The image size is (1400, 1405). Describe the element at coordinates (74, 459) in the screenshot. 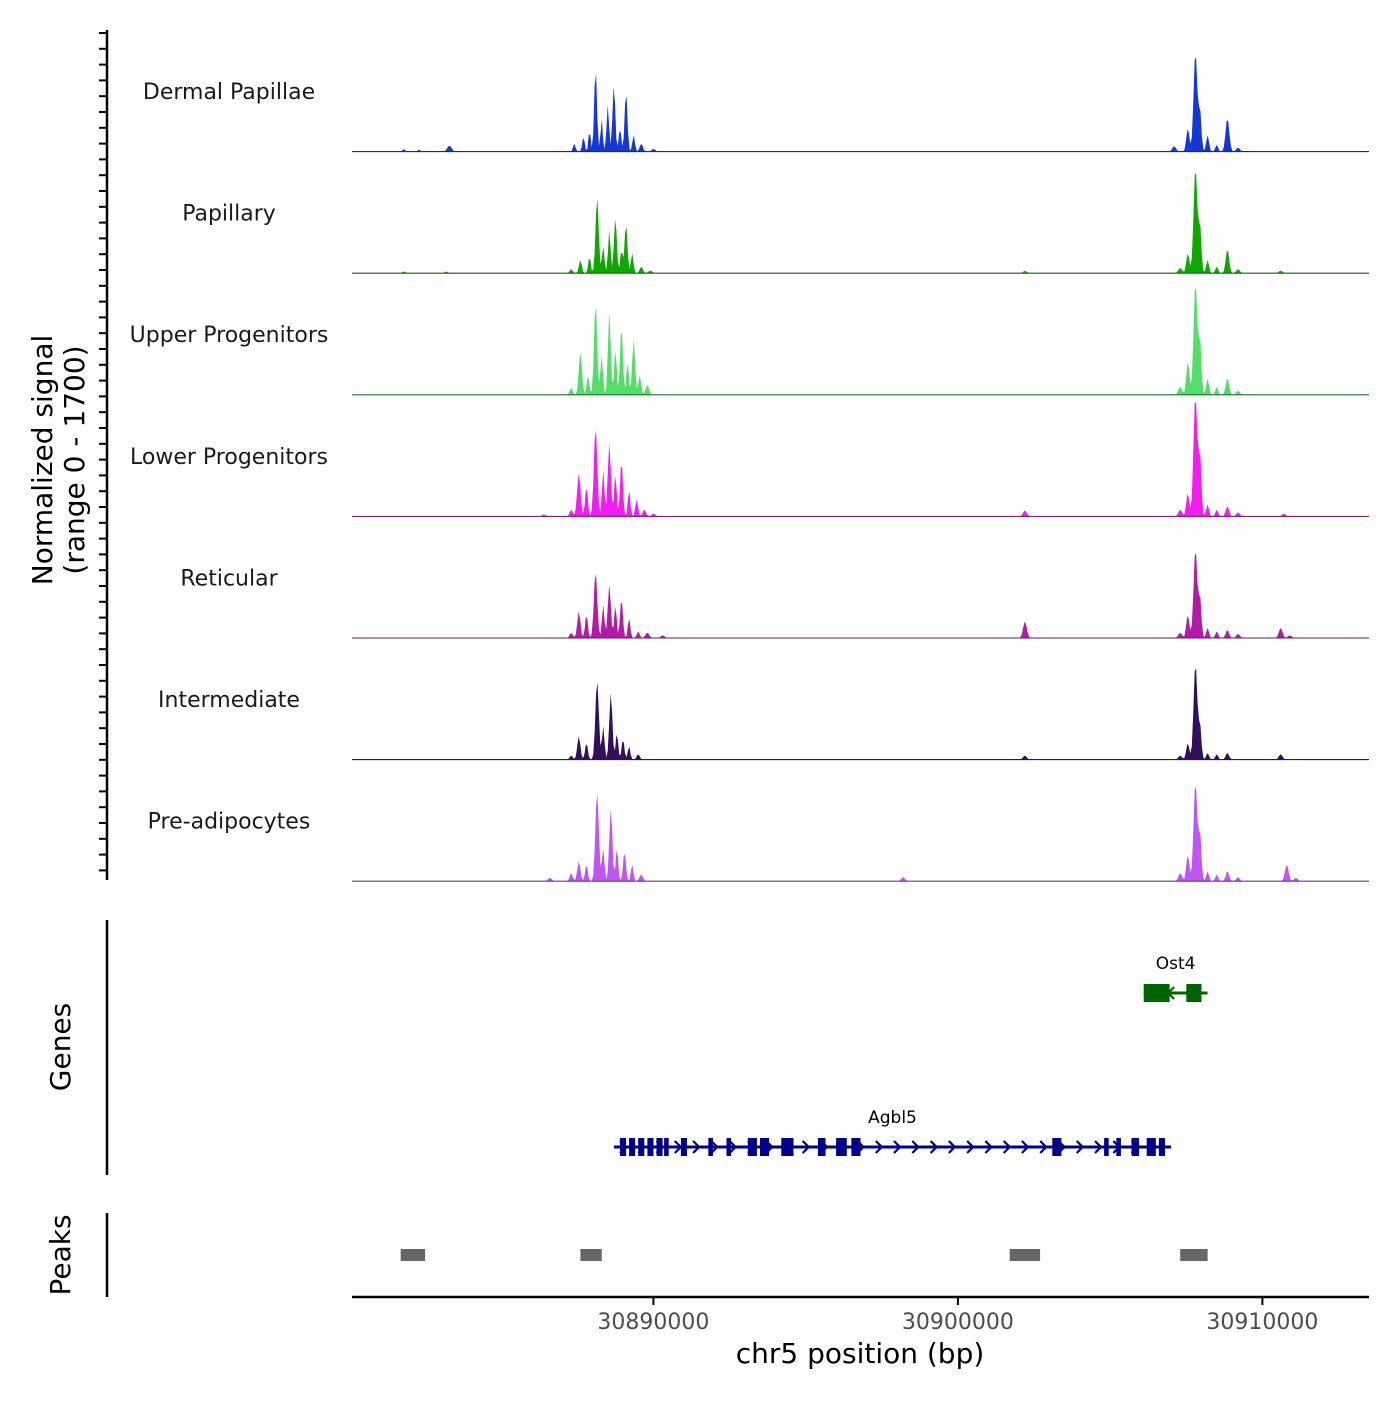

I see `signal-y-axis-range: (range 0 - 1700)` at that location.